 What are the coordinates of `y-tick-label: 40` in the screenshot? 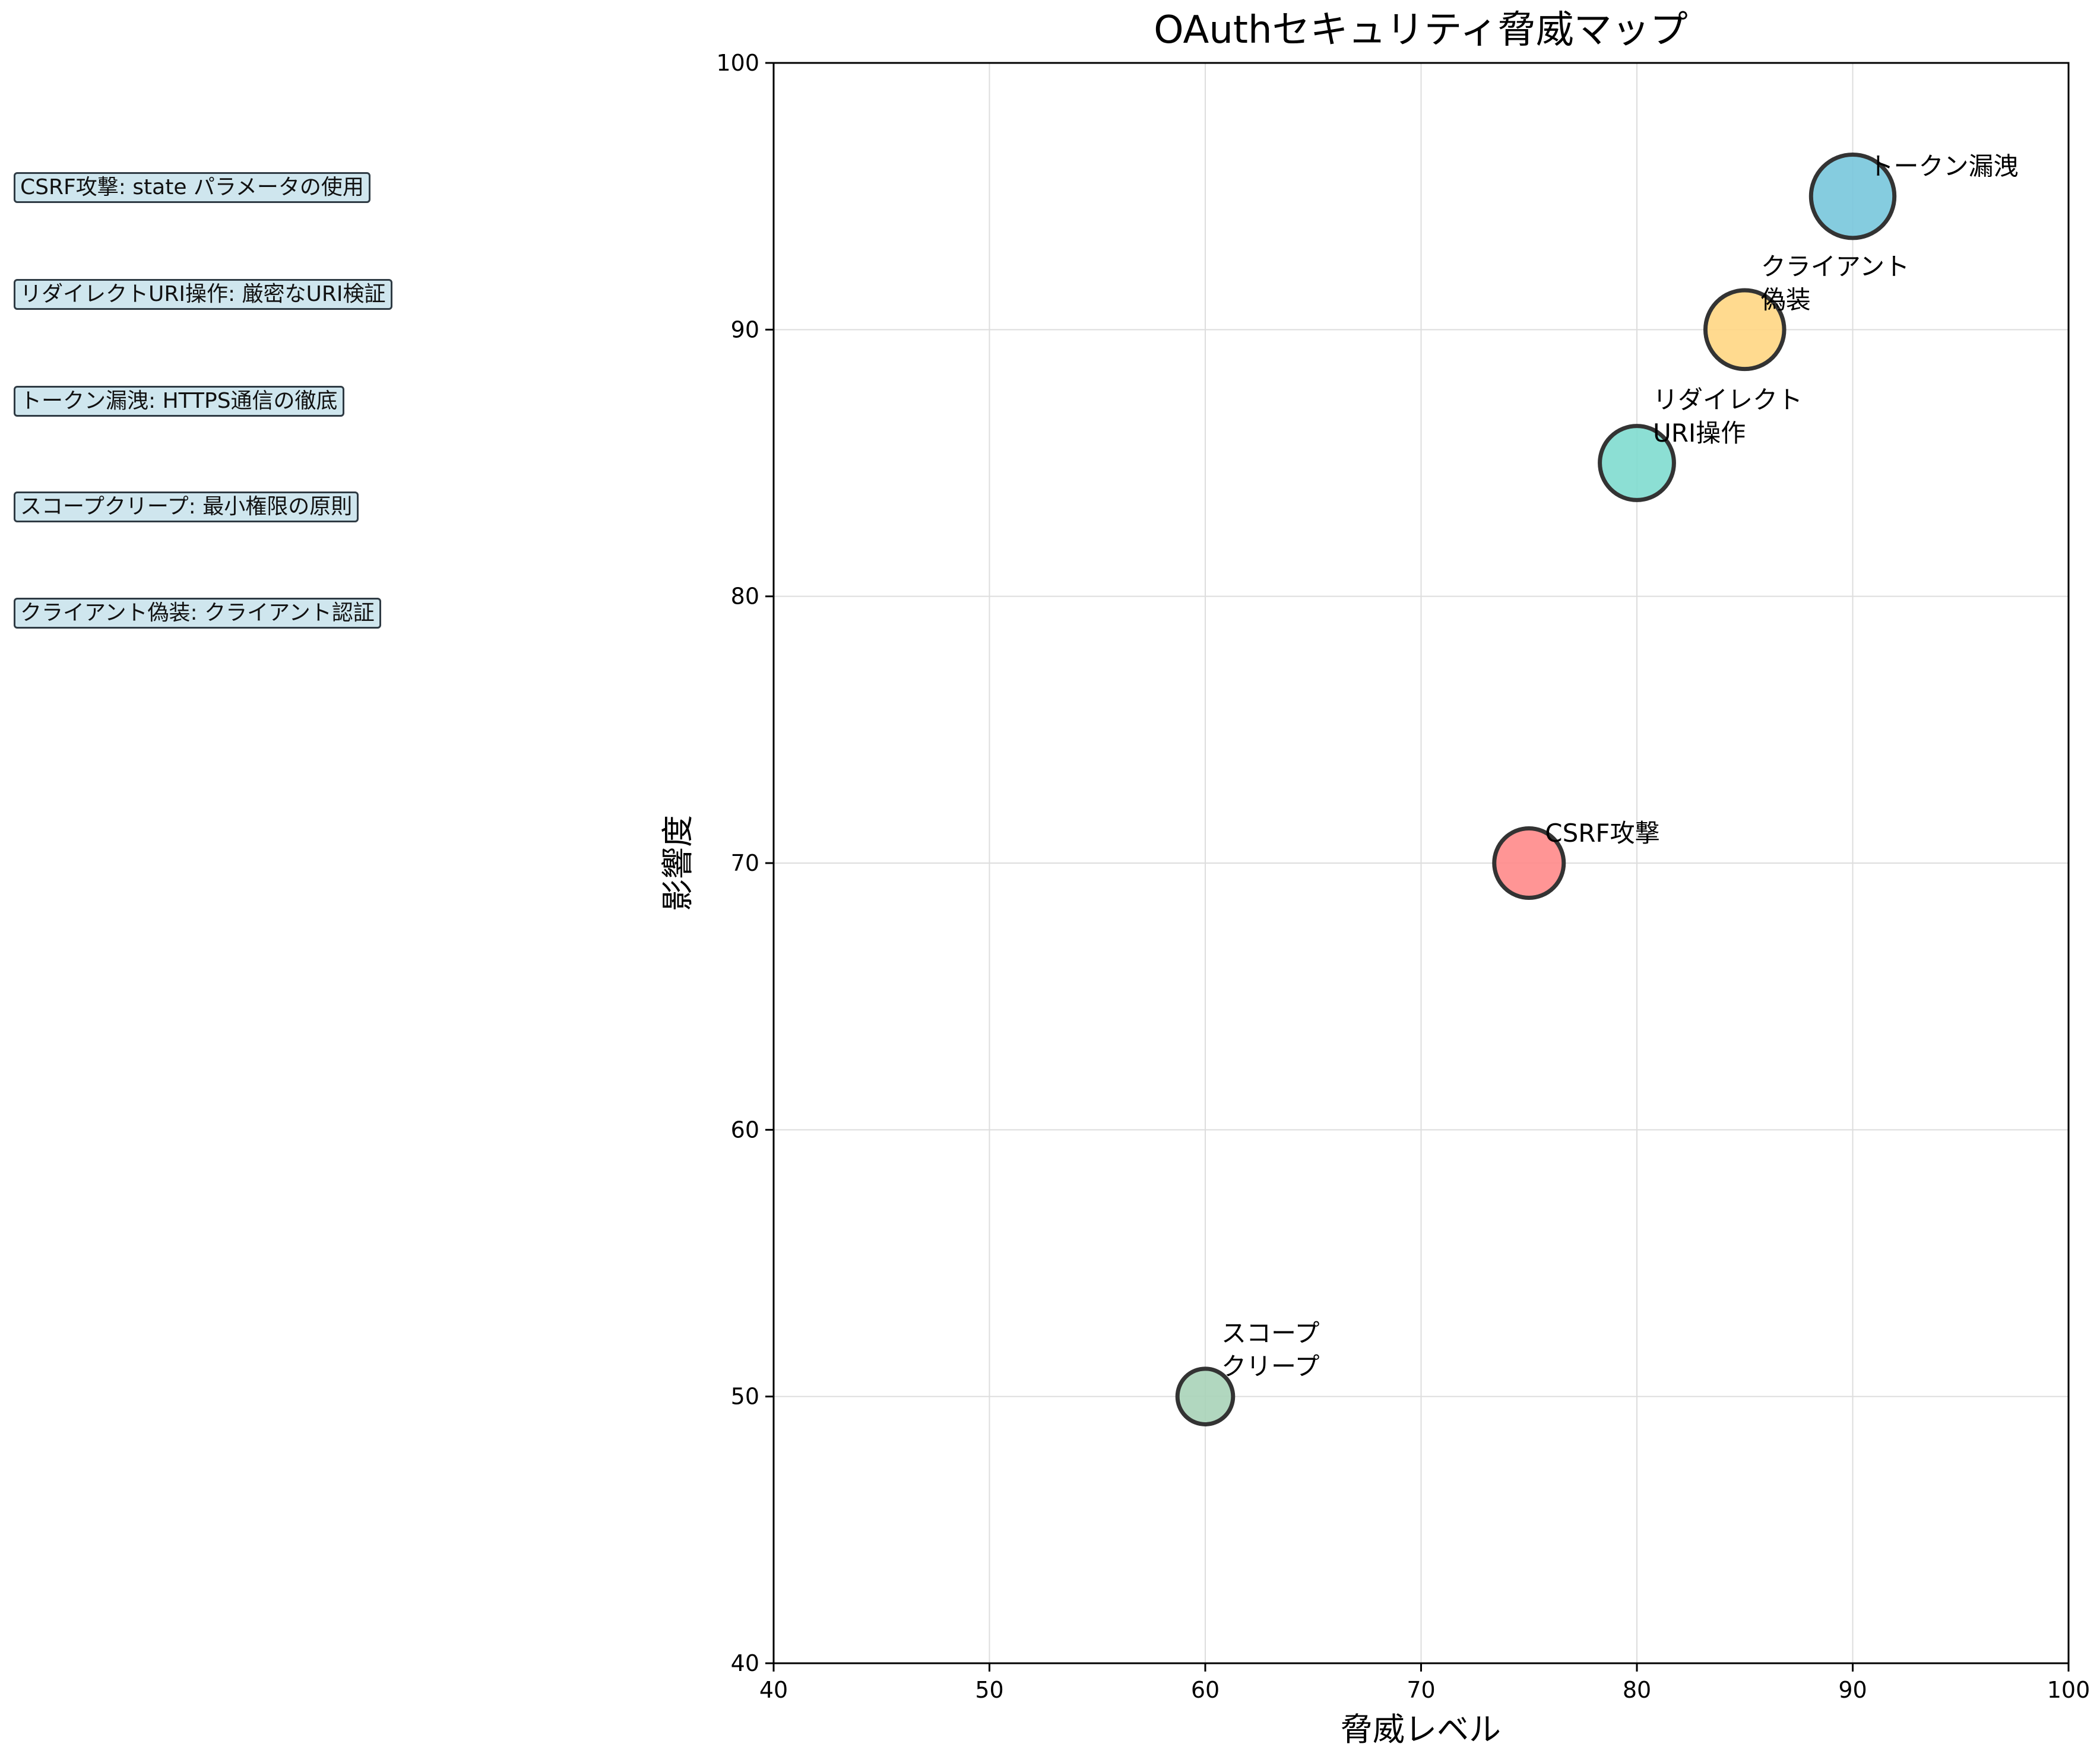 It's located at (745, 1663).